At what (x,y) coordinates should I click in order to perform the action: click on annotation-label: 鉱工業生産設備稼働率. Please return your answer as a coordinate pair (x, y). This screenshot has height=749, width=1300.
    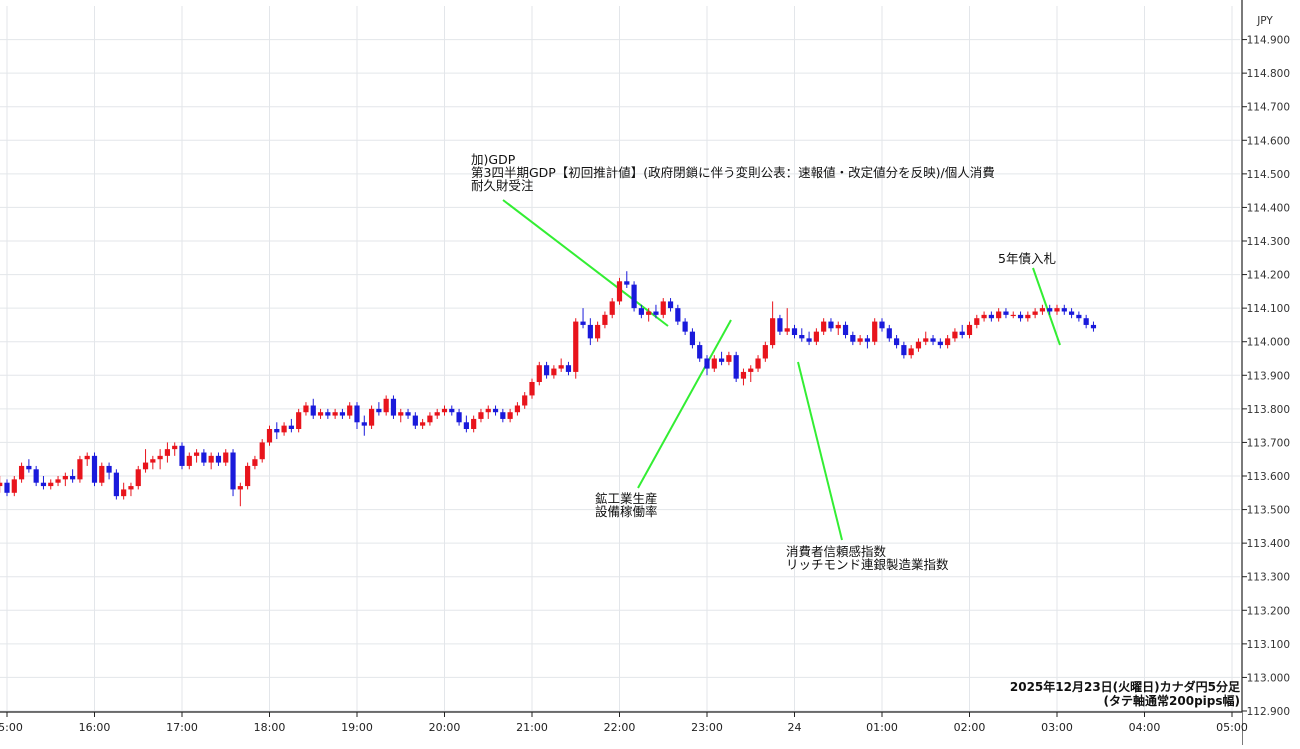
    Looking at the image, I should click on (626, 505).